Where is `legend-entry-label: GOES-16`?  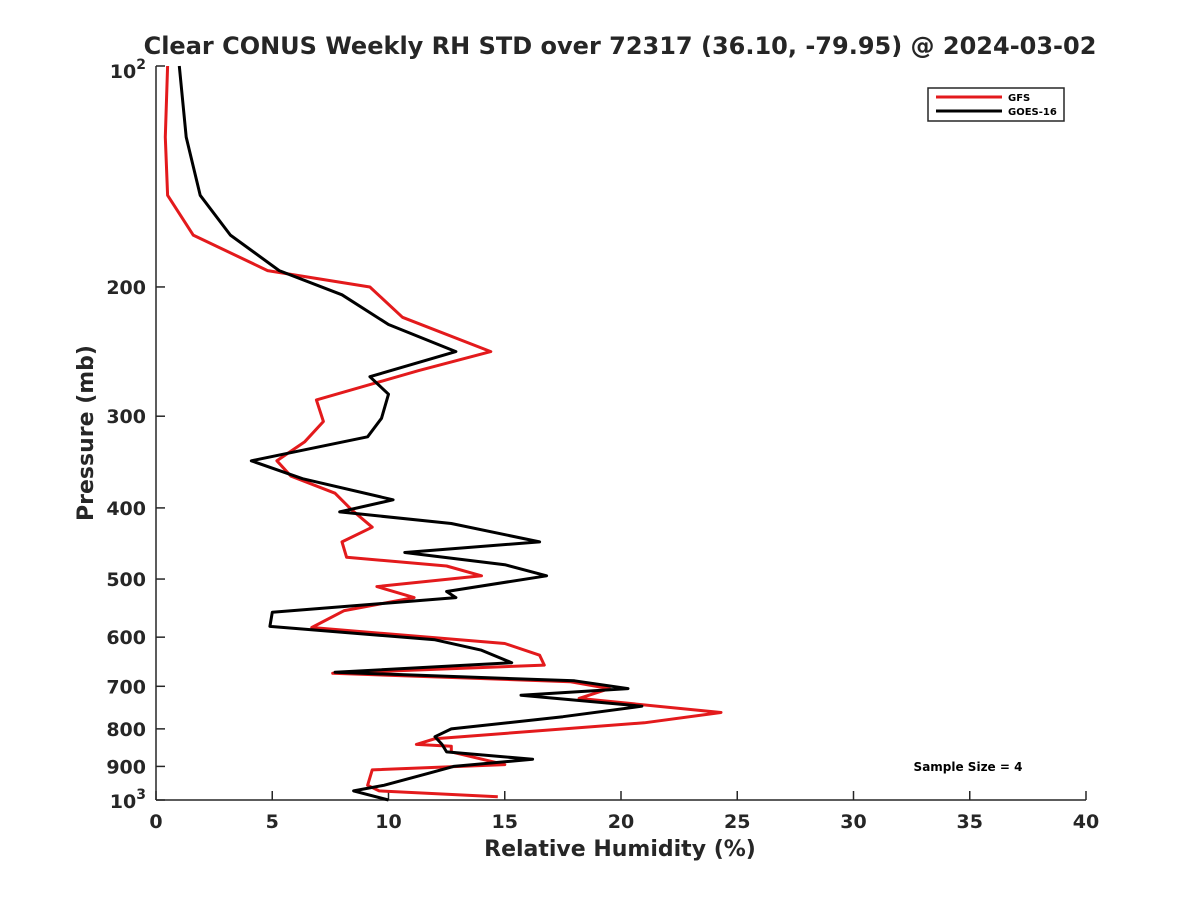 legend-entry-label: GOES-16 is located at coordinates (1032, 112).